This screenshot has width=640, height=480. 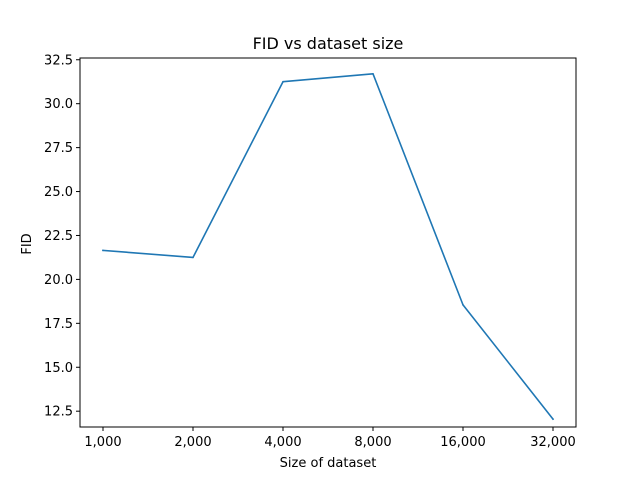 What do you see at coordinates (58, 412) in the screenshot?
I see `y-tick-label: 12.5` at bounding box center [58, 412].